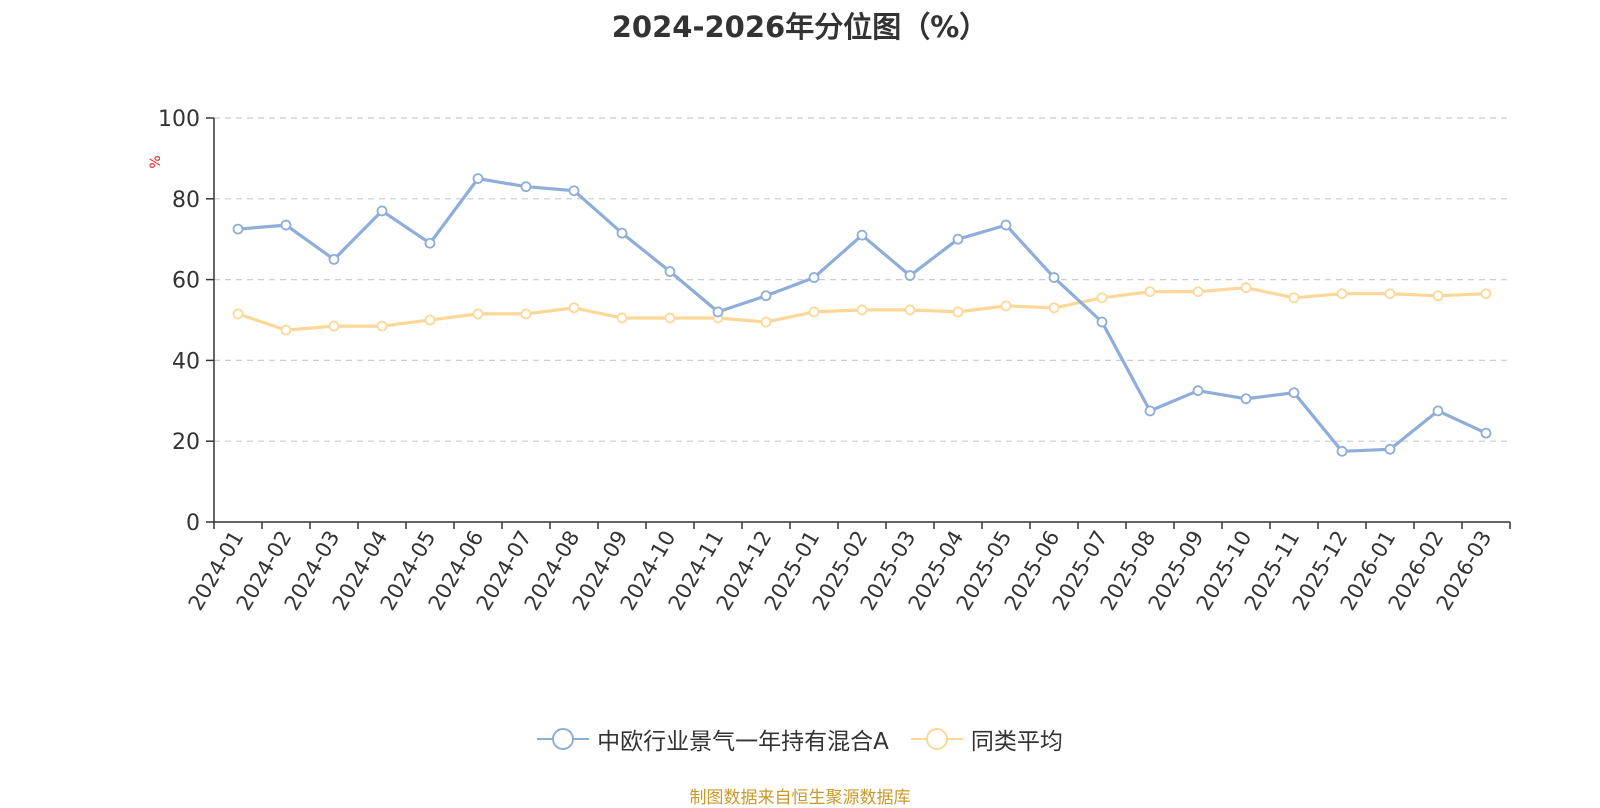  I want to click on legend-item-average: 同类平均, so click(986, 739).